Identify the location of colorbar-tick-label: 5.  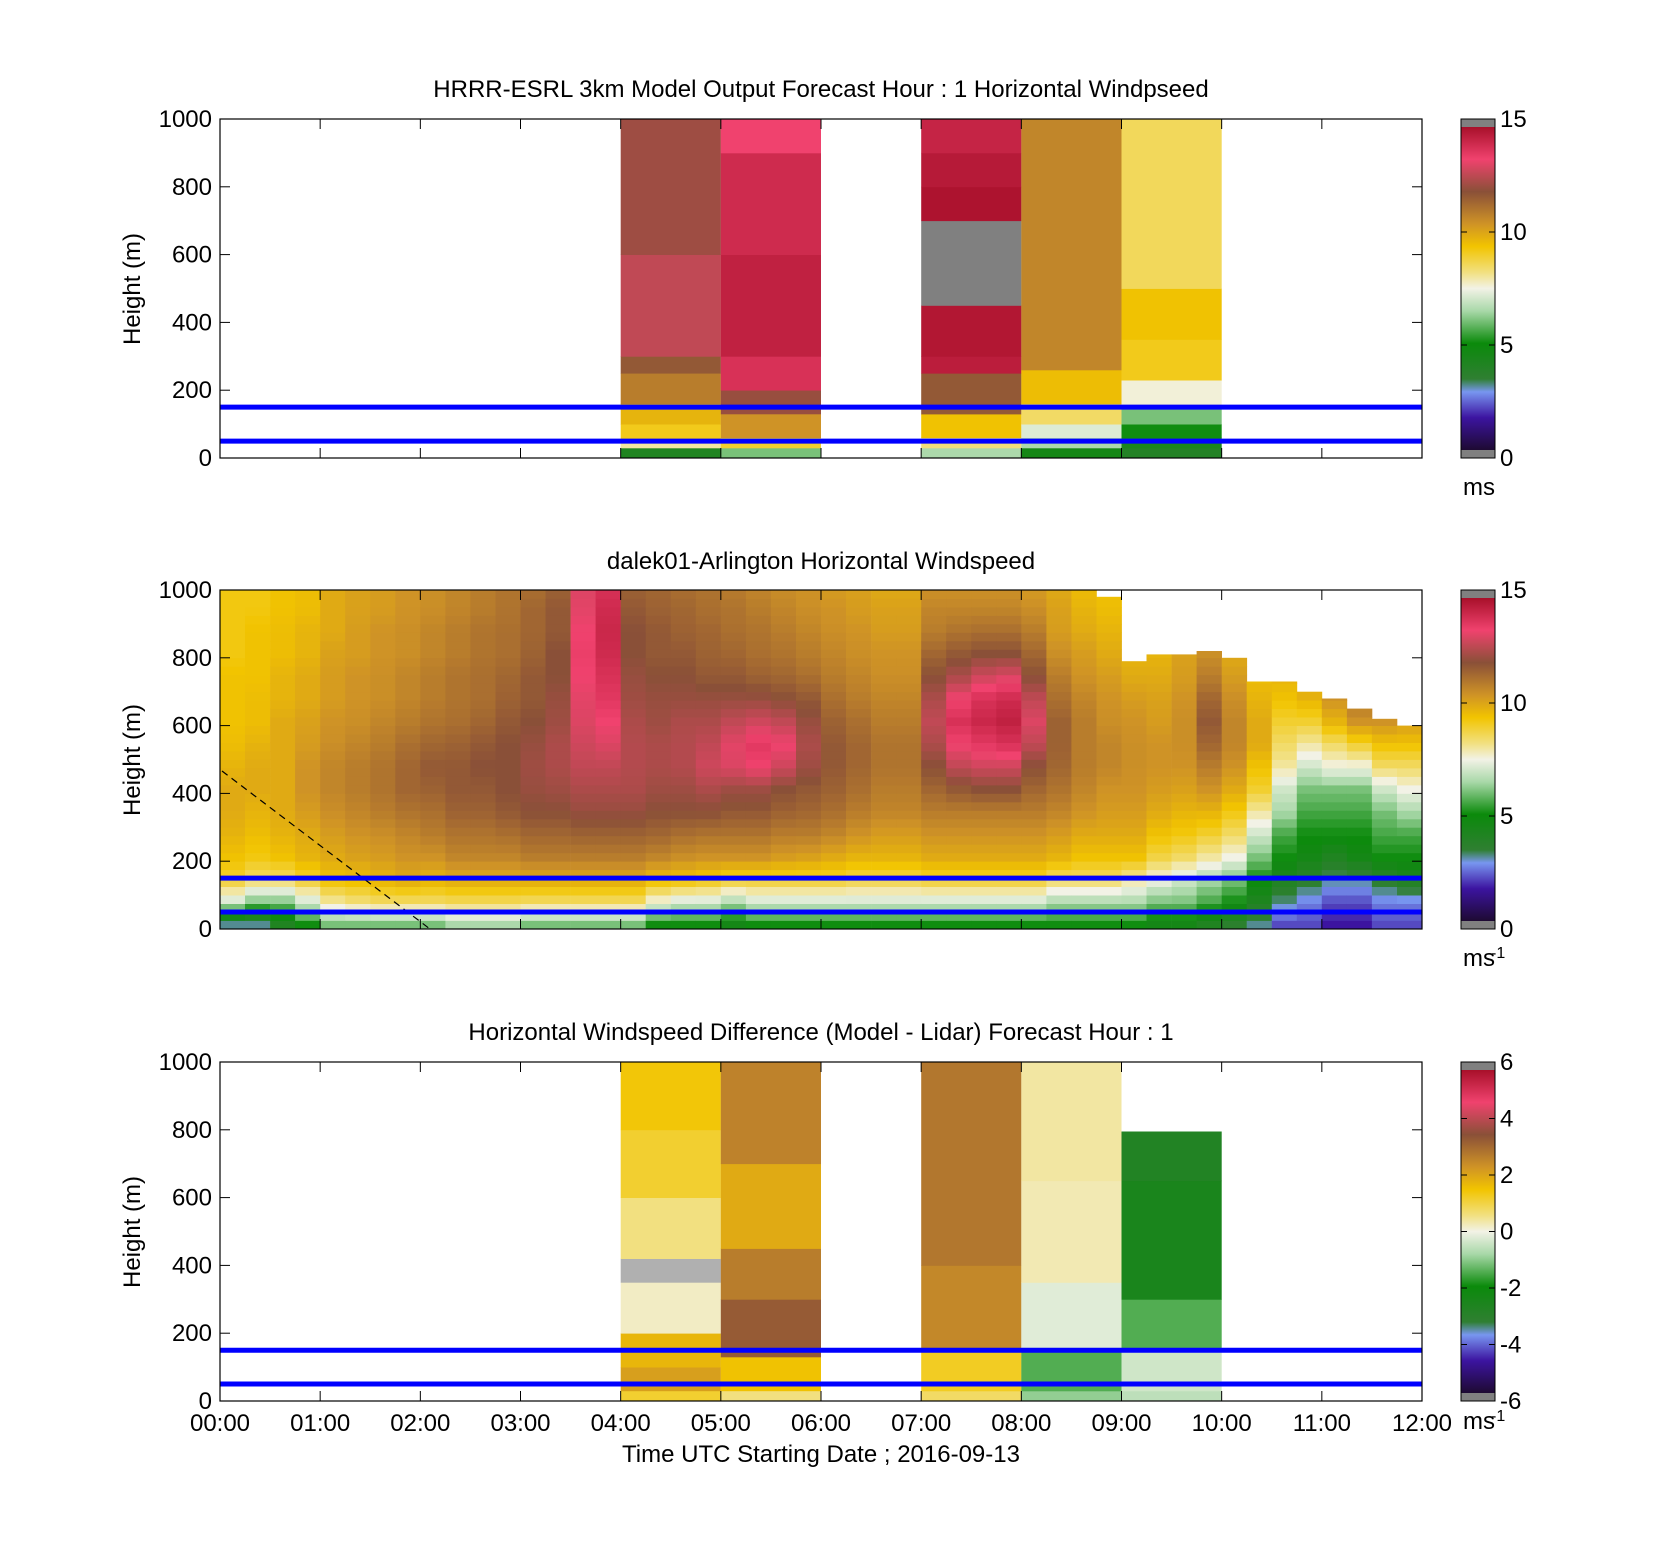
(1506, 816).